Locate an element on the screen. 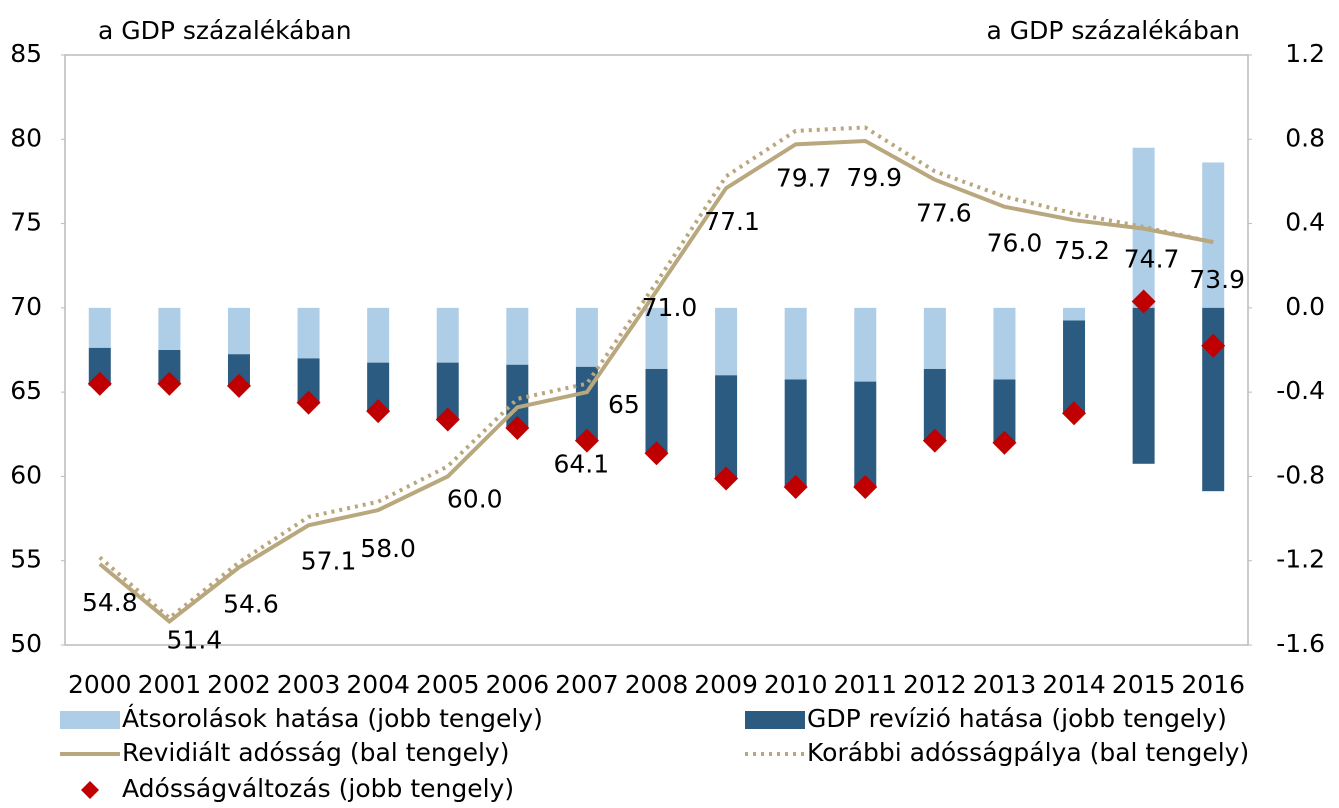 The image size is (1339, 808). data-label: 60.0 is located at coordinates (475, 498).